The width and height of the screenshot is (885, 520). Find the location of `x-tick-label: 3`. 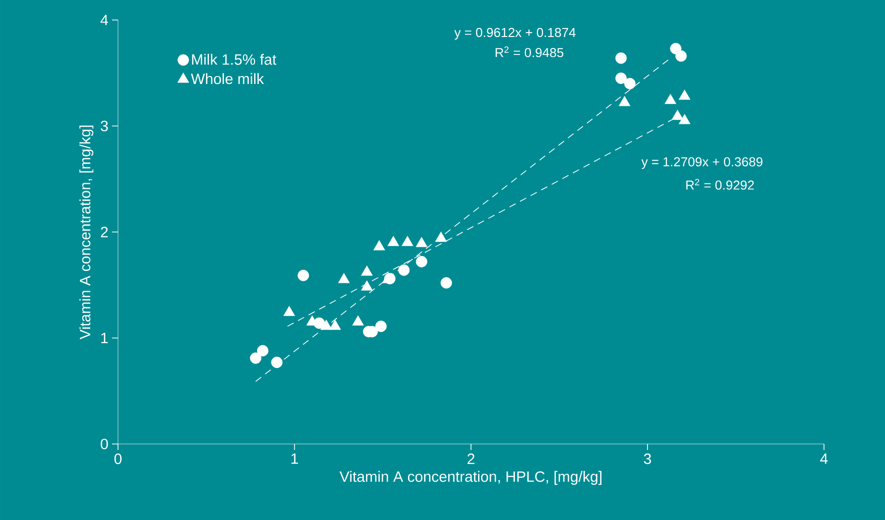

x-tick-label: 3 is located at coordinates (648, 459).